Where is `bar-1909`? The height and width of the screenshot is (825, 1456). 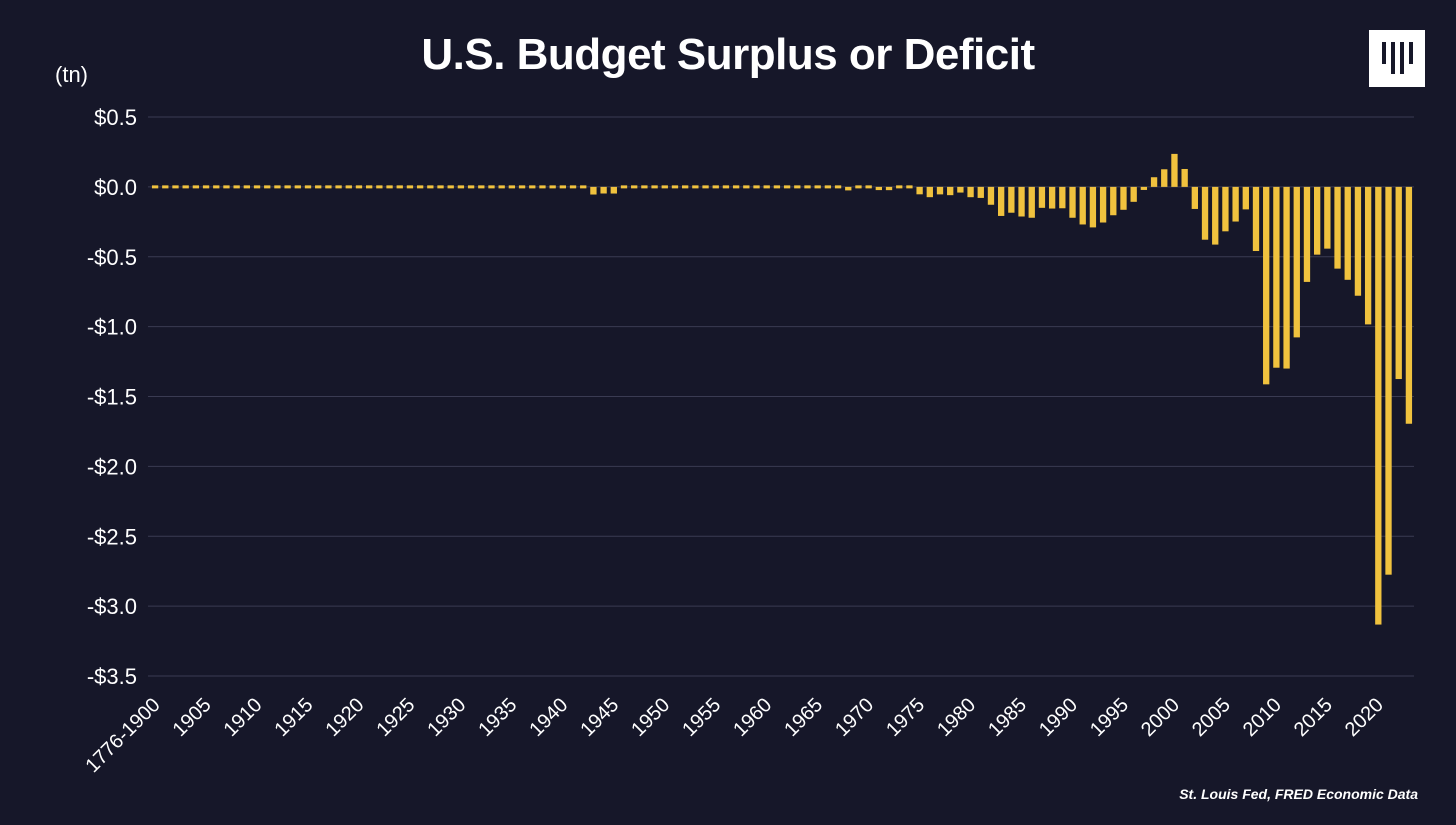 bar-1909 is located at coordinates (246, 187).